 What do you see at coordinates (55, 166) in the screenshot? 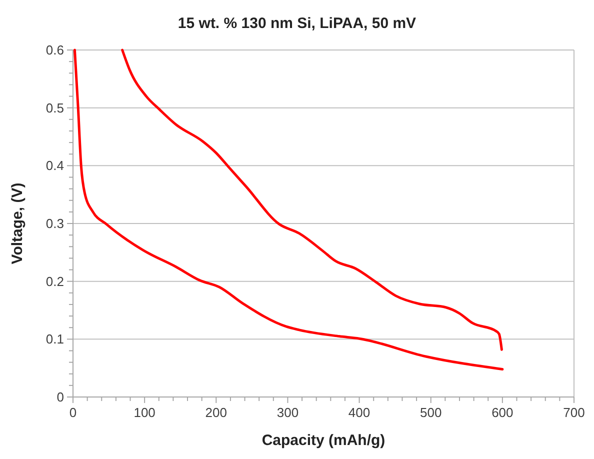
I see `y-tick-label: 0.4` at bounding box center [55, 166].